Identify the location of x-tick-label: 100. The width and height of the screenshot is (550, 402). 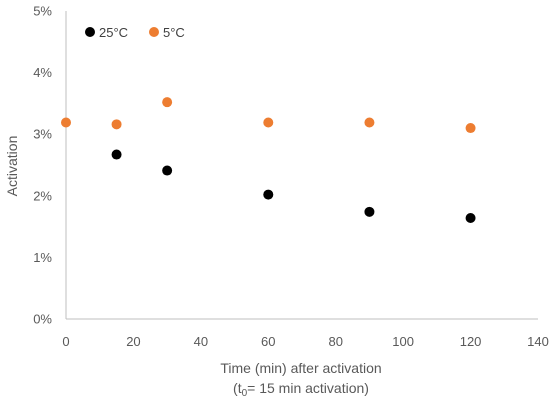
(403, 341).